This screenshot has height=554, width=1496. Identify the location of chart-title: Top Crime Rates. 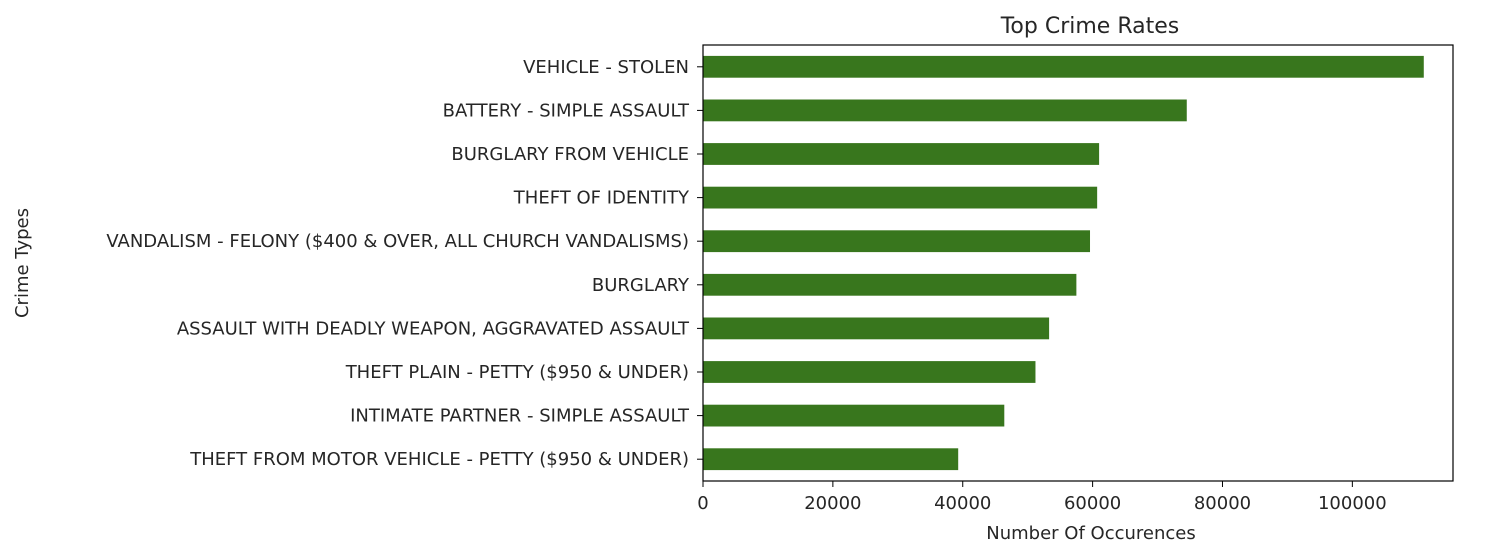
(1090, 26).